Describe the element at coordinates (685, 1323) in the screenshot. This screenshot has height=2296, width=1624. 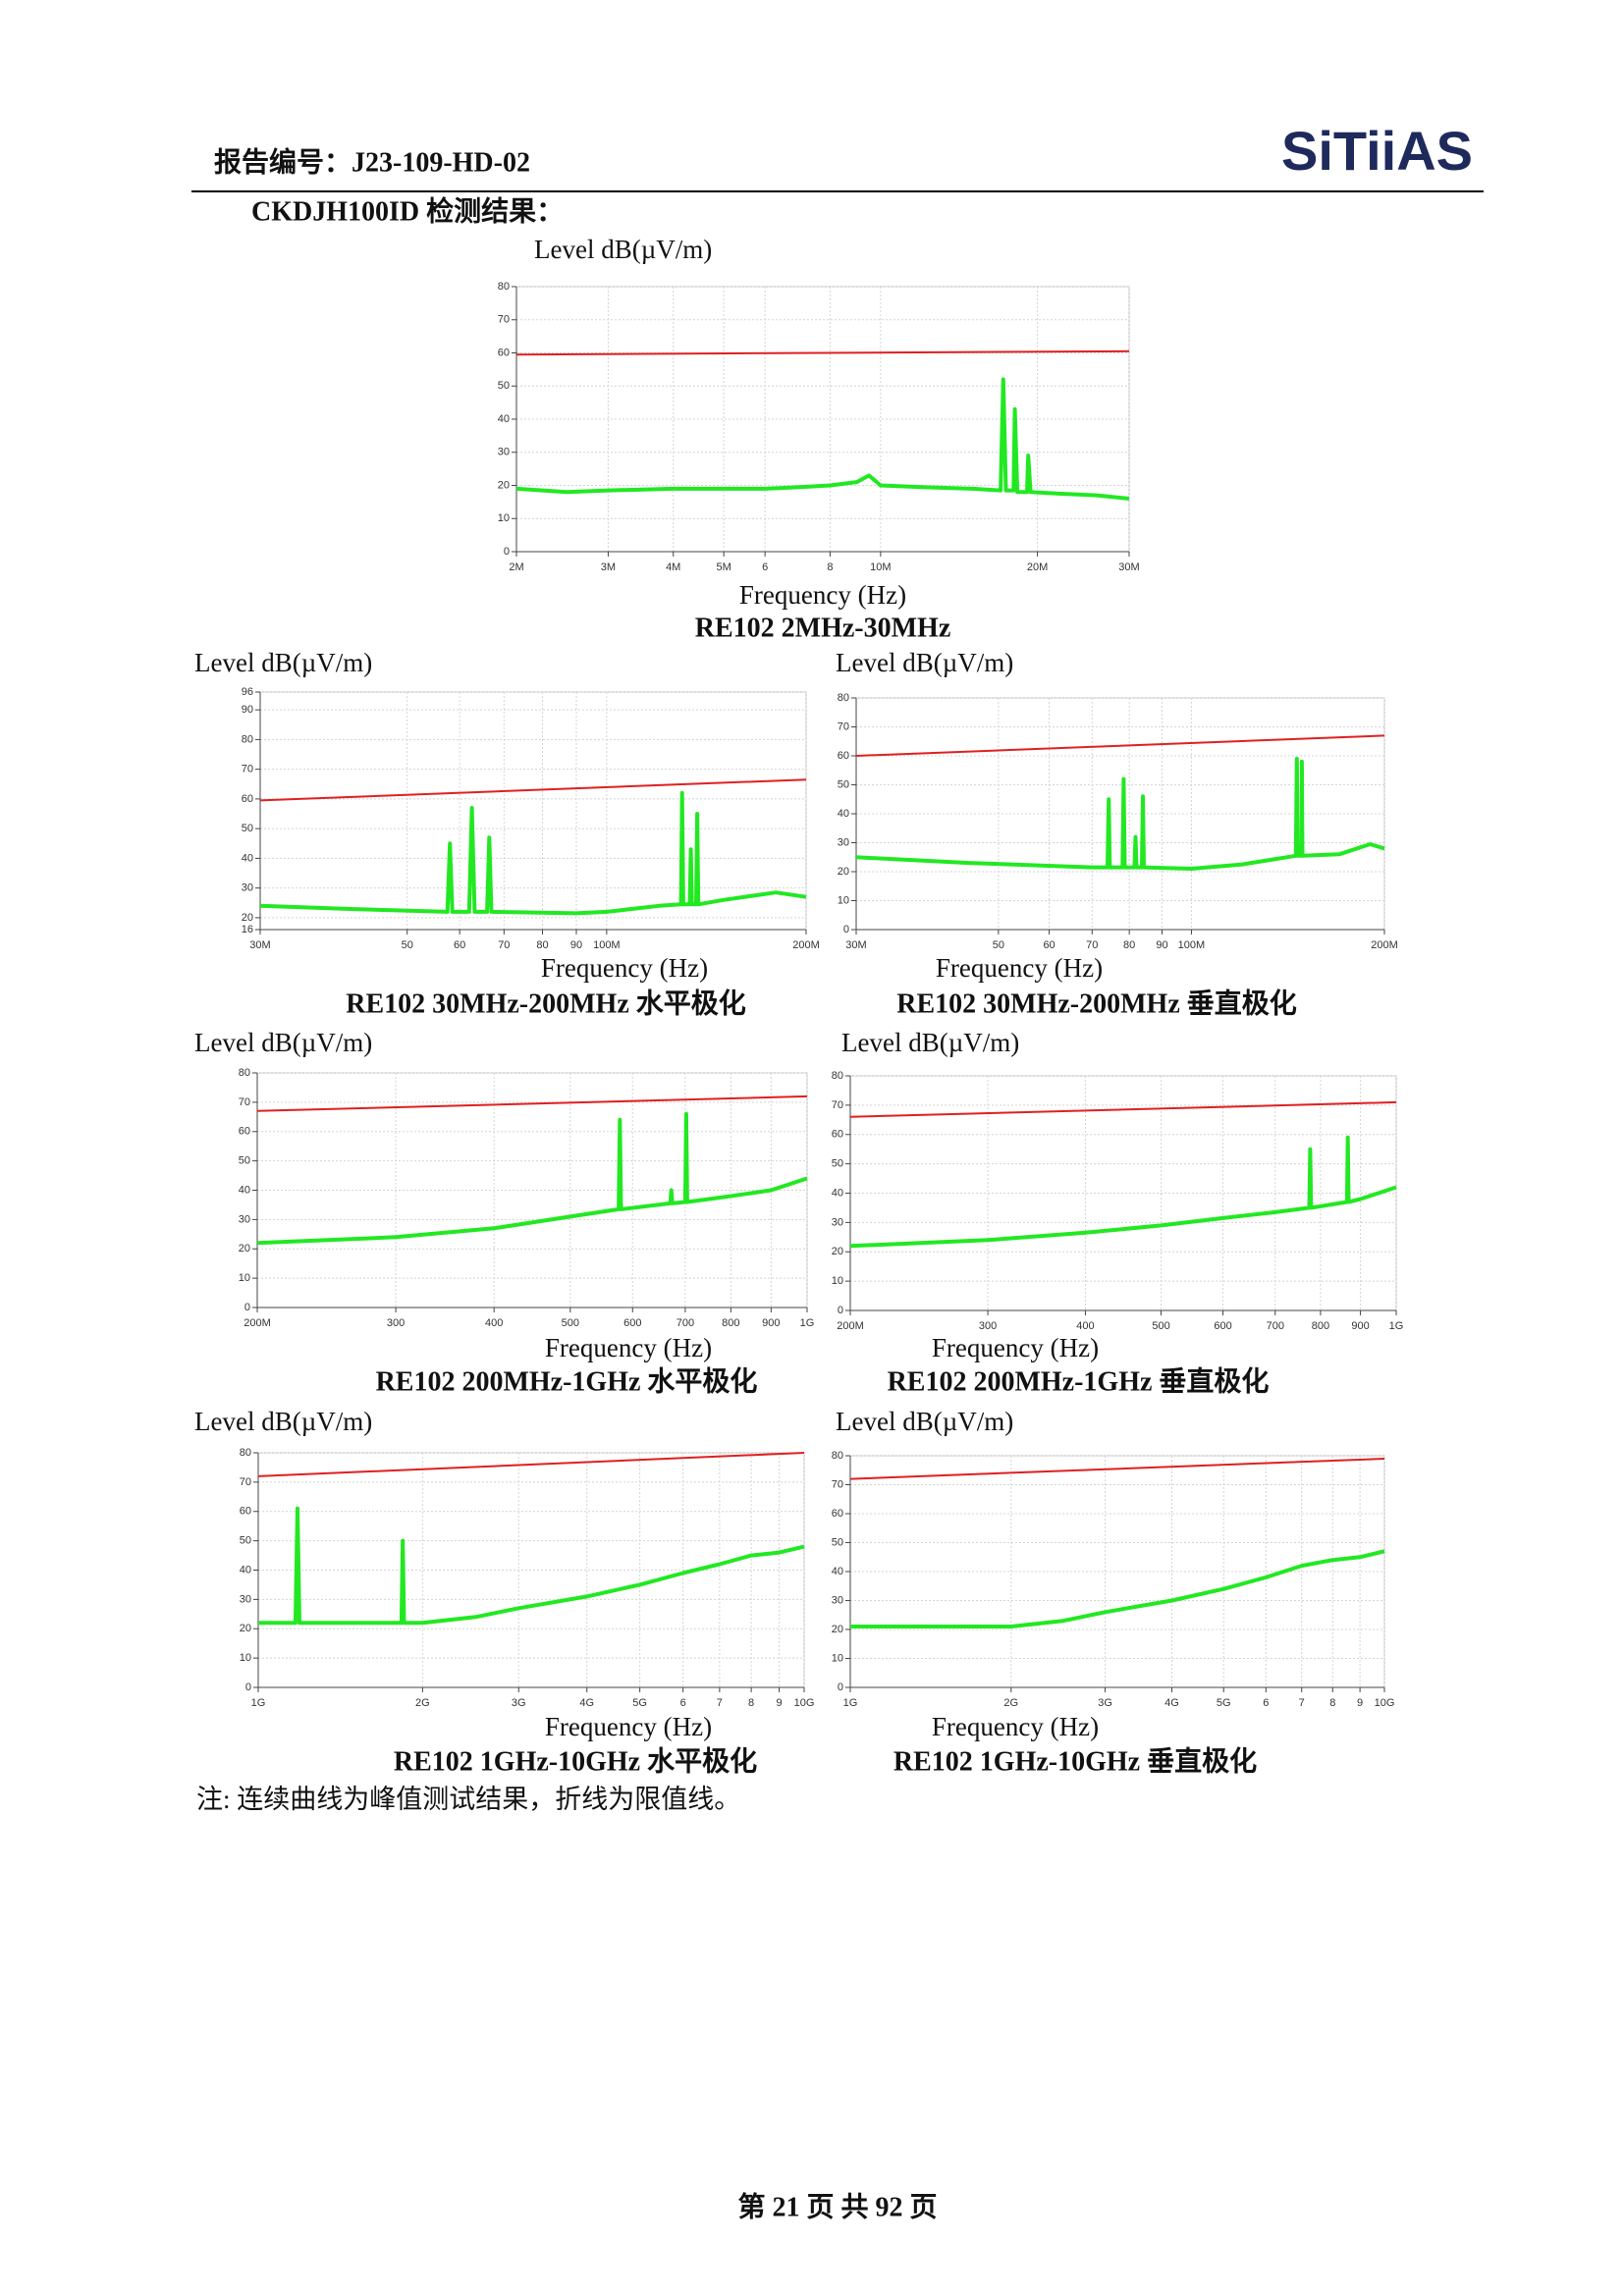
I see `x-tick-label: 700` at that location.